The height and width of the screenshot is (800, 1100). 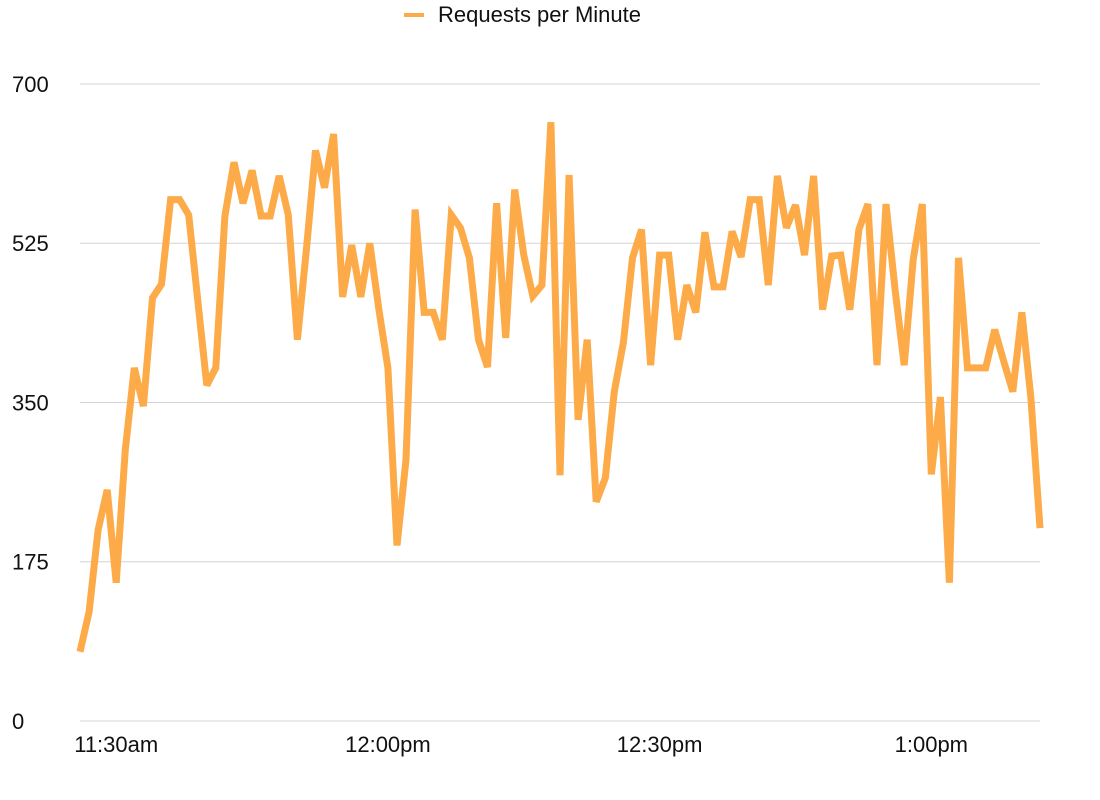 What do you see at coordinates (30, 84) in the screenshot?
I see `y-tick-label: 700` at bounding box center [30, 84].